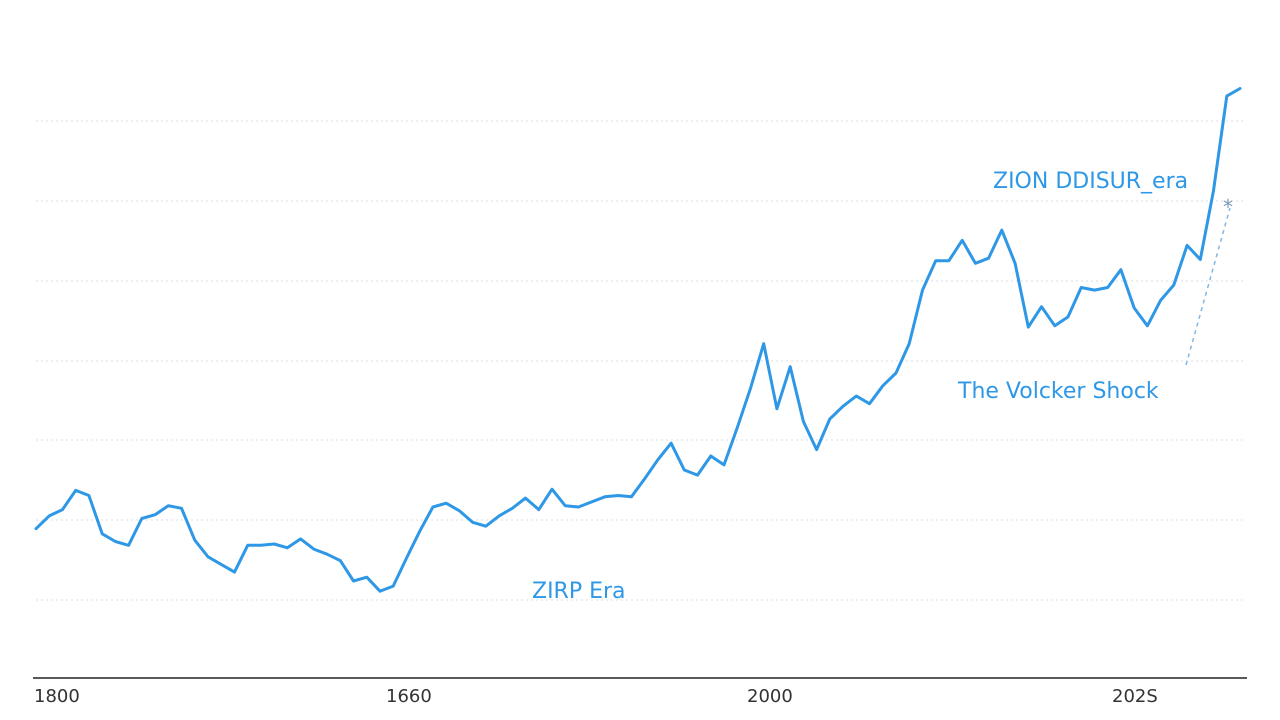 The width and height of the screenshot is (1280, 720). I want to click on x-tick-label: 2000, so click(770, 696).